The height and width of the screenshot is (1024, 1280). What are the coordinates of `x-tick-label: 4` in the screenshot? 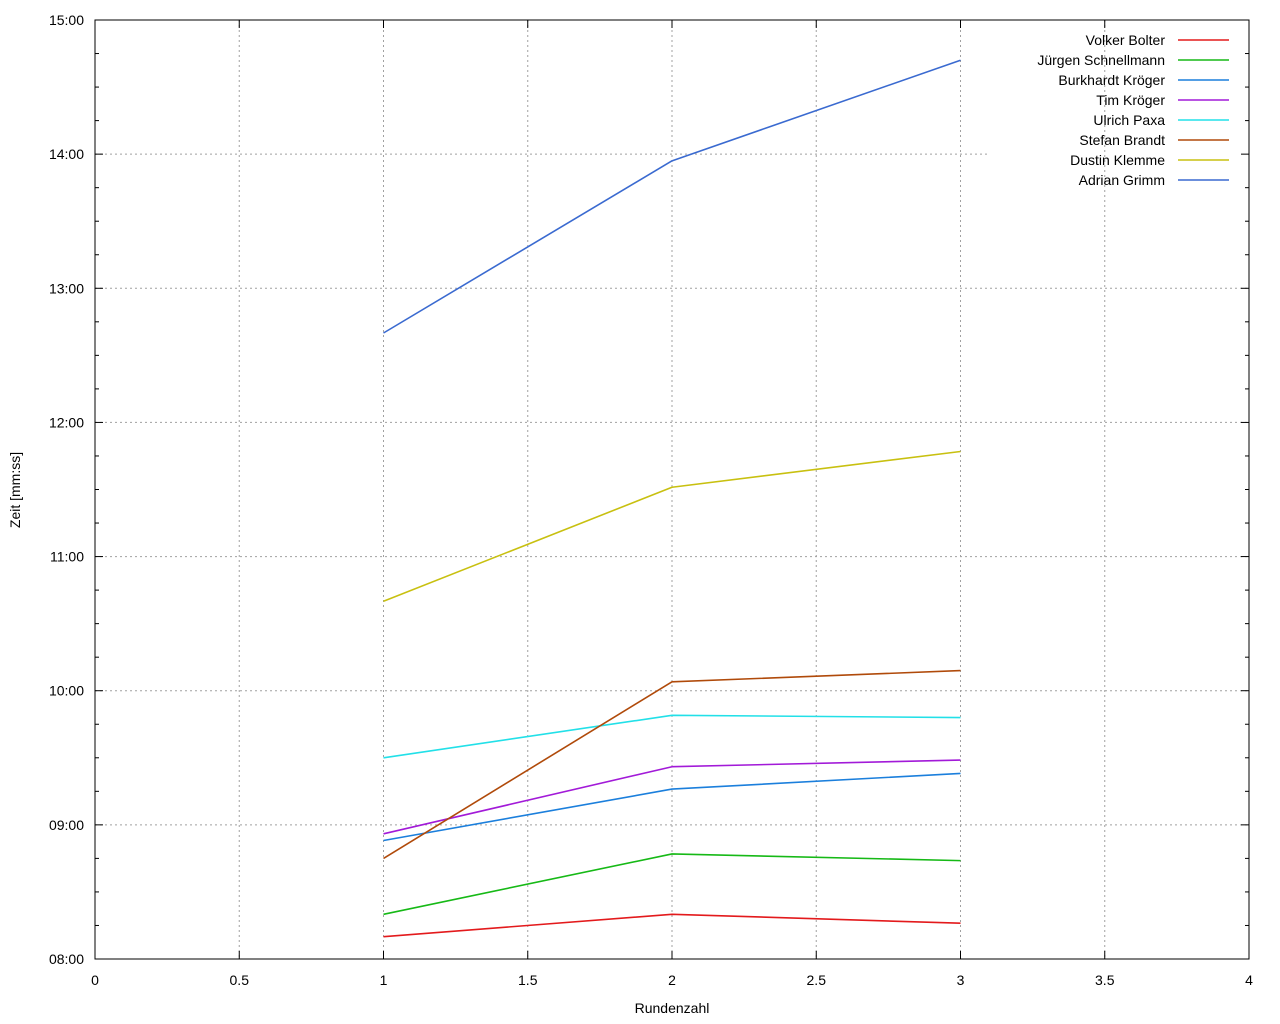 It's located at (1249, 980).